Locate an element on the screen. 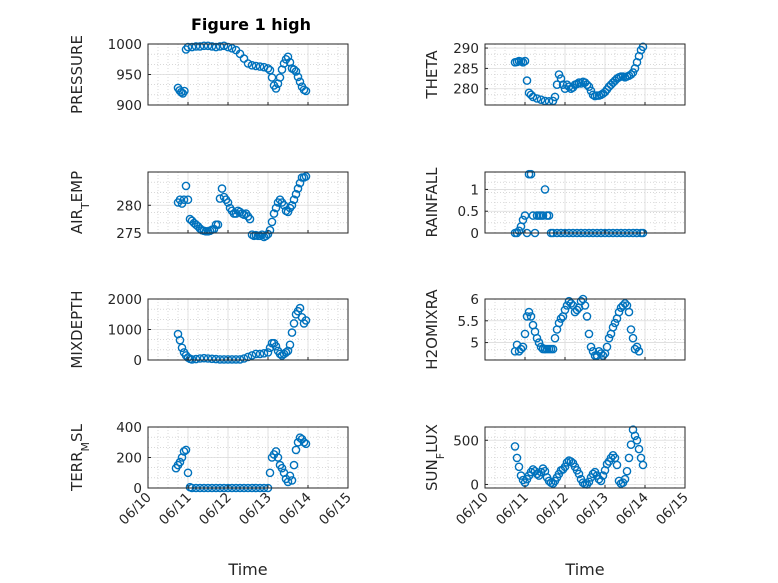  subplot-h2omixra: 5 5.5 6 H2OMIXRA is located at coordinates (554, 329).